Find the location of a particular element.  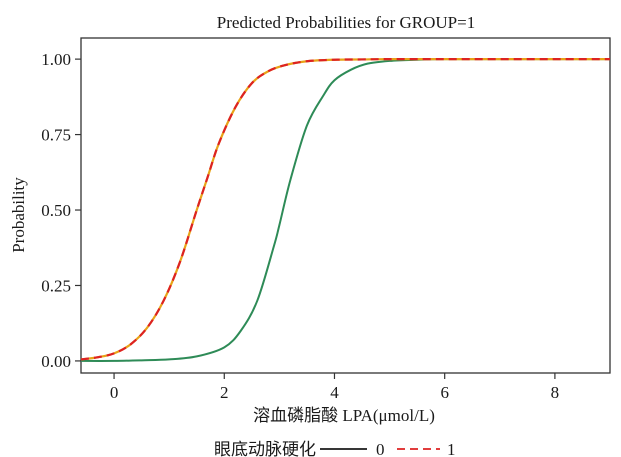

legend-title: 眼底动脉硬化 is located at coordinates (265, 448).